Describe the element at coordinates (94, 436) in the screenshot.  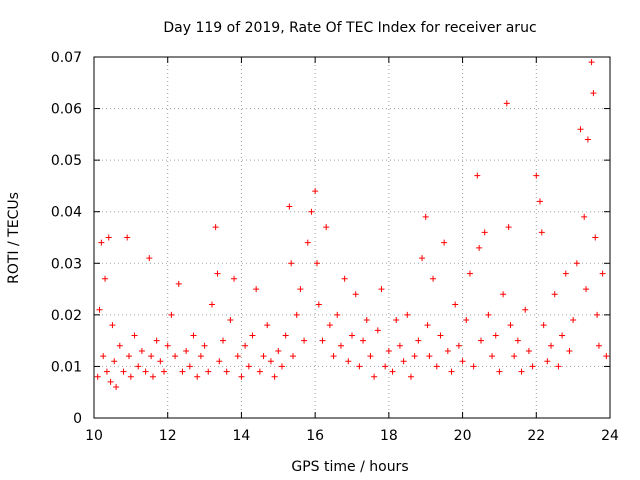
I see `x-tick-label: 10` at that location.